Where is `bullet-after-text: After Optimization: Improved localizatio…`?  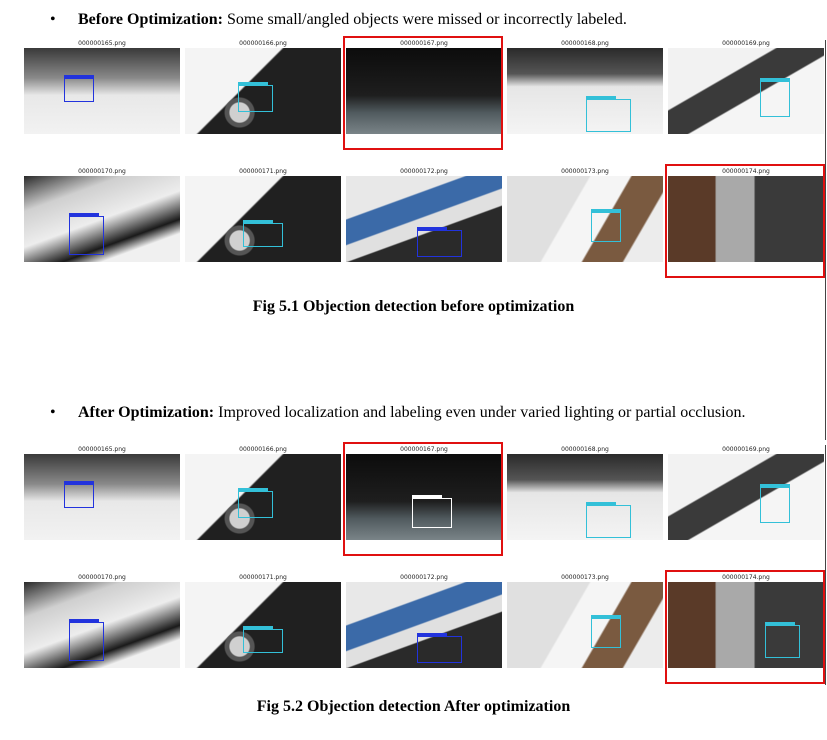
bullet-after-text: After Optimization: Improved localizatio… is located at coordinates (434, 413).